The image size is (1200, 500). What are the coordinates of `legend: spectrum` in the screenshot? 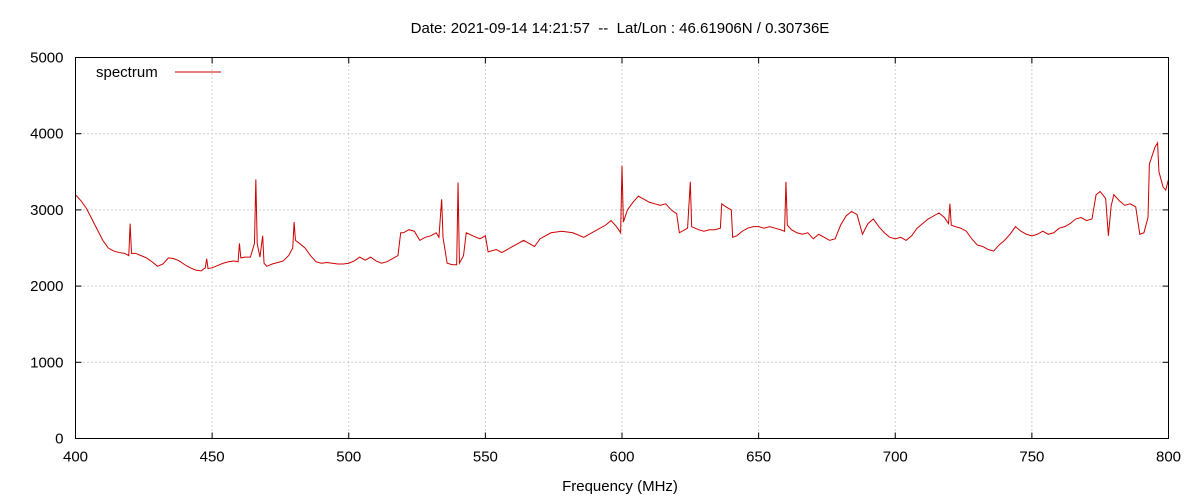 It's located at (158, 72).